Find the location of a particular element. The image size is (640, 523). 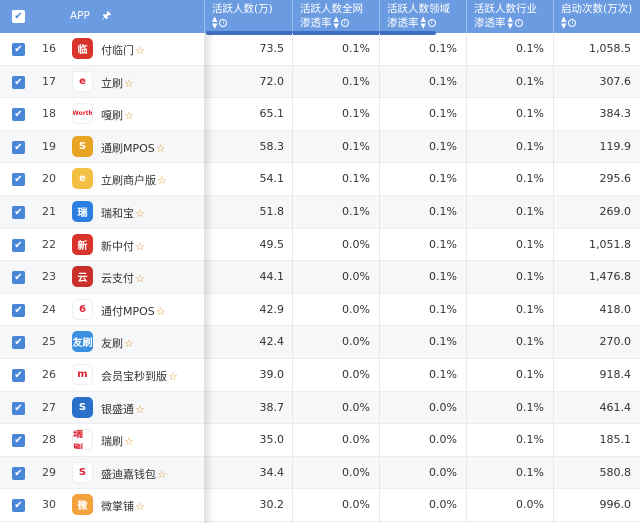

app-name-link: 云支付☆ is located at coordinates (123, 278).